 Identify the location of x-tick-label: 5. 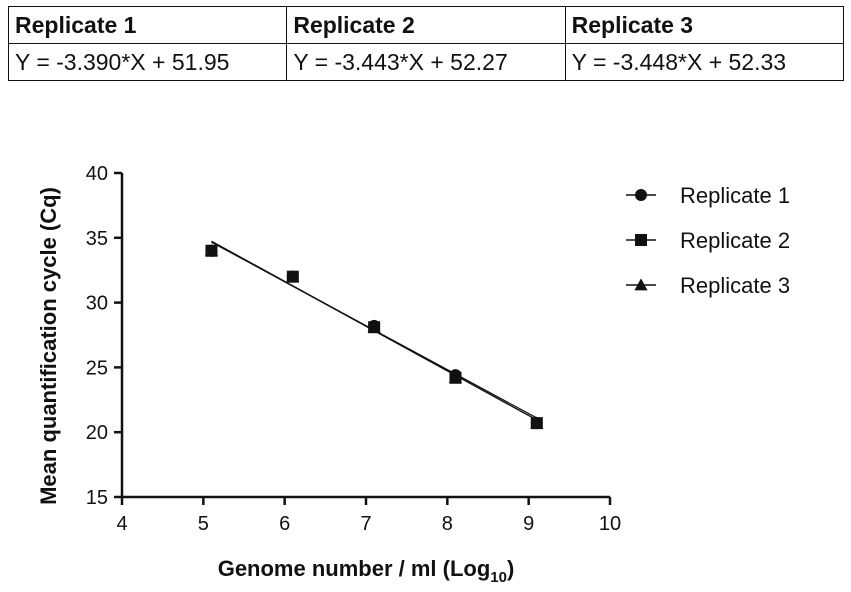
(203, 524).